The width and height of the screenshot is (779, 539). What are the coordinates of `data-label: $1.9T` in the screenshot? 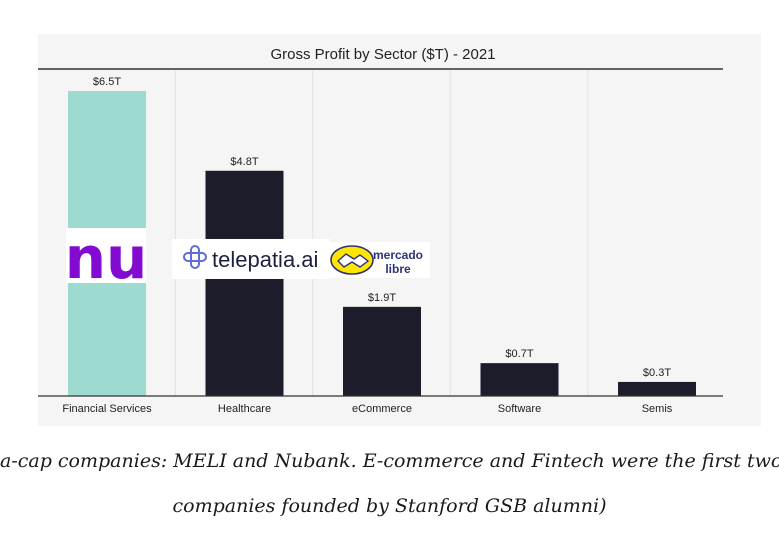 It's located at (382, 298).